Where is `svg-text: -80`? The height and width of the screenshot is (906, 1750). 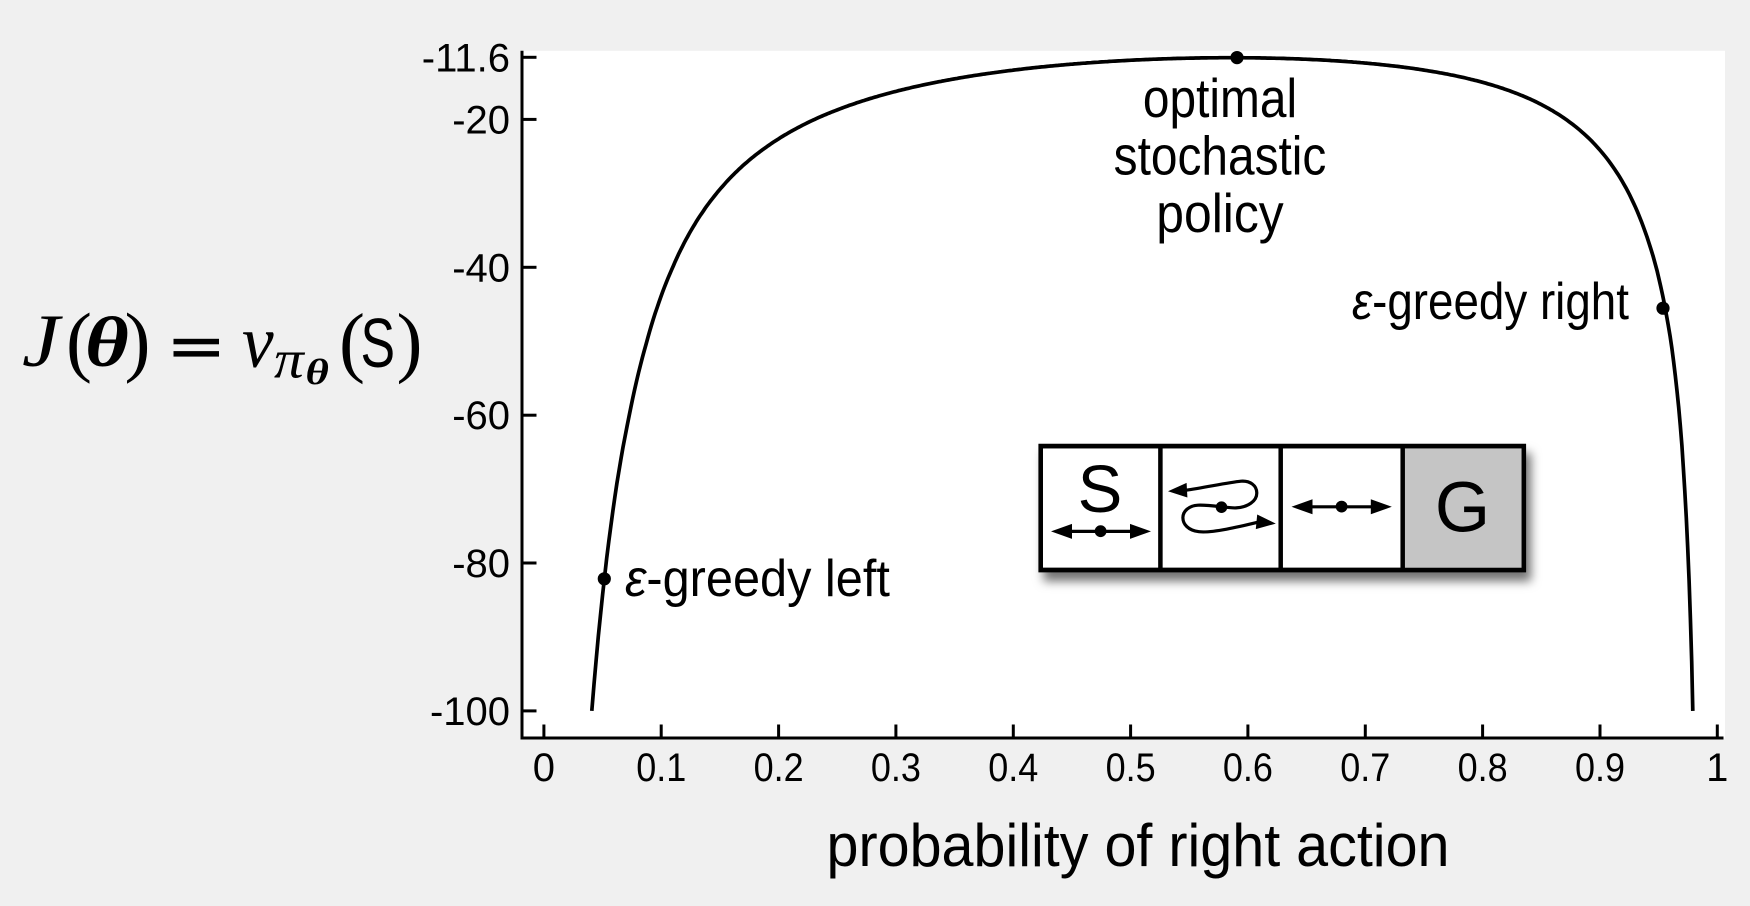
svg-text: -80 is located at coordinates (481, 564).